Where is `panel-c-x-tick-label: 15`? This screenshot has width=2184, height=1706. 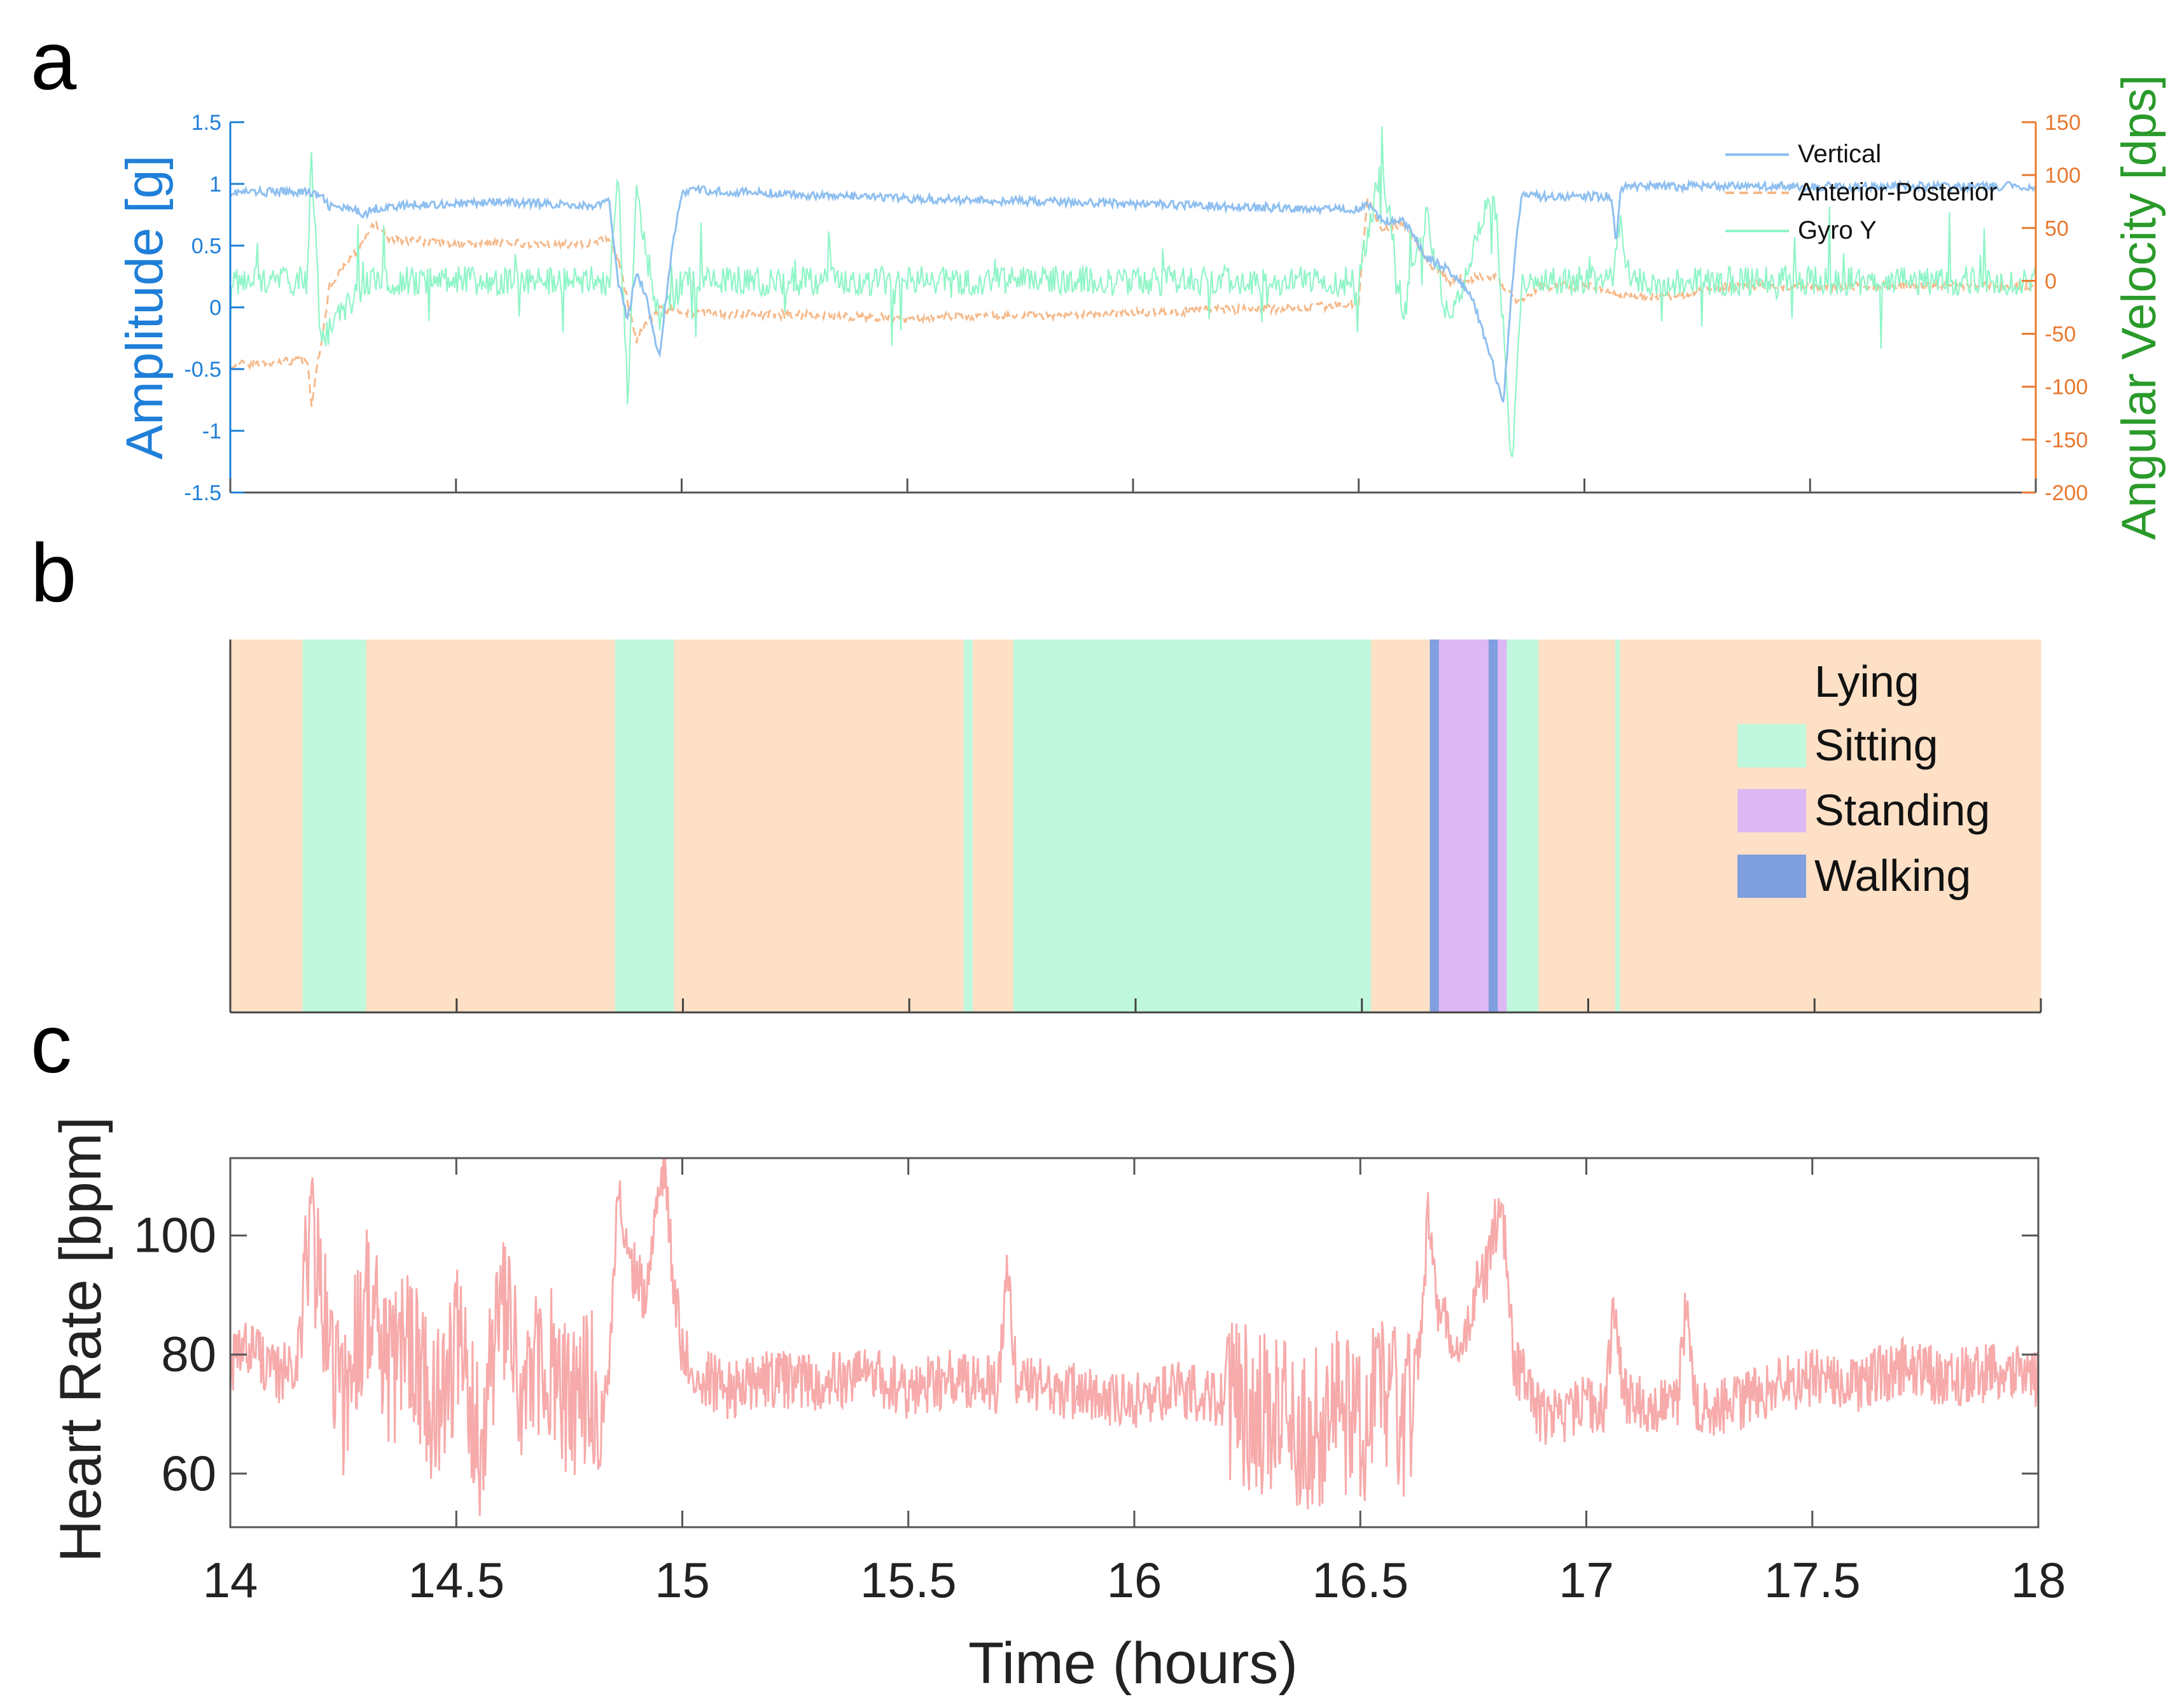
panel-c-x-tick-label: 15 is located at coordinates (682, 1580).